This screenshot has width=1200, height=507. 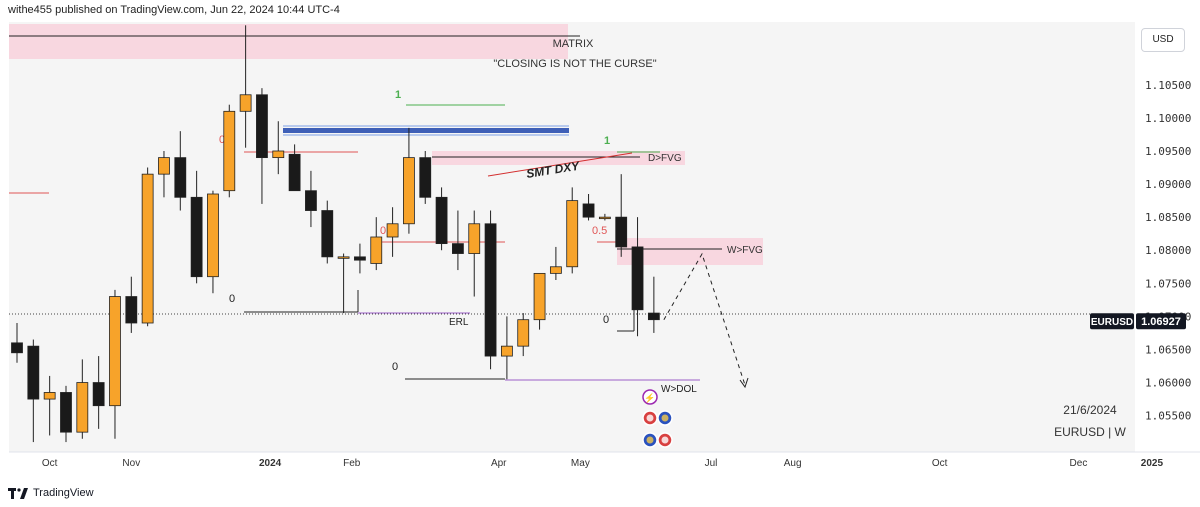 What do you see at coordinates (1090, 410) in the screenshot?
I see `chart-date-label: 21/6/2024` at bounding box center [1090, 410].